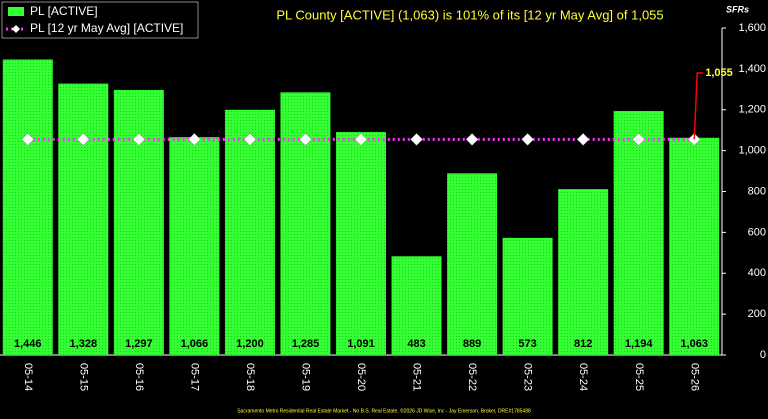  I want to click on annotation-label: 1,055, so click(719, 73).